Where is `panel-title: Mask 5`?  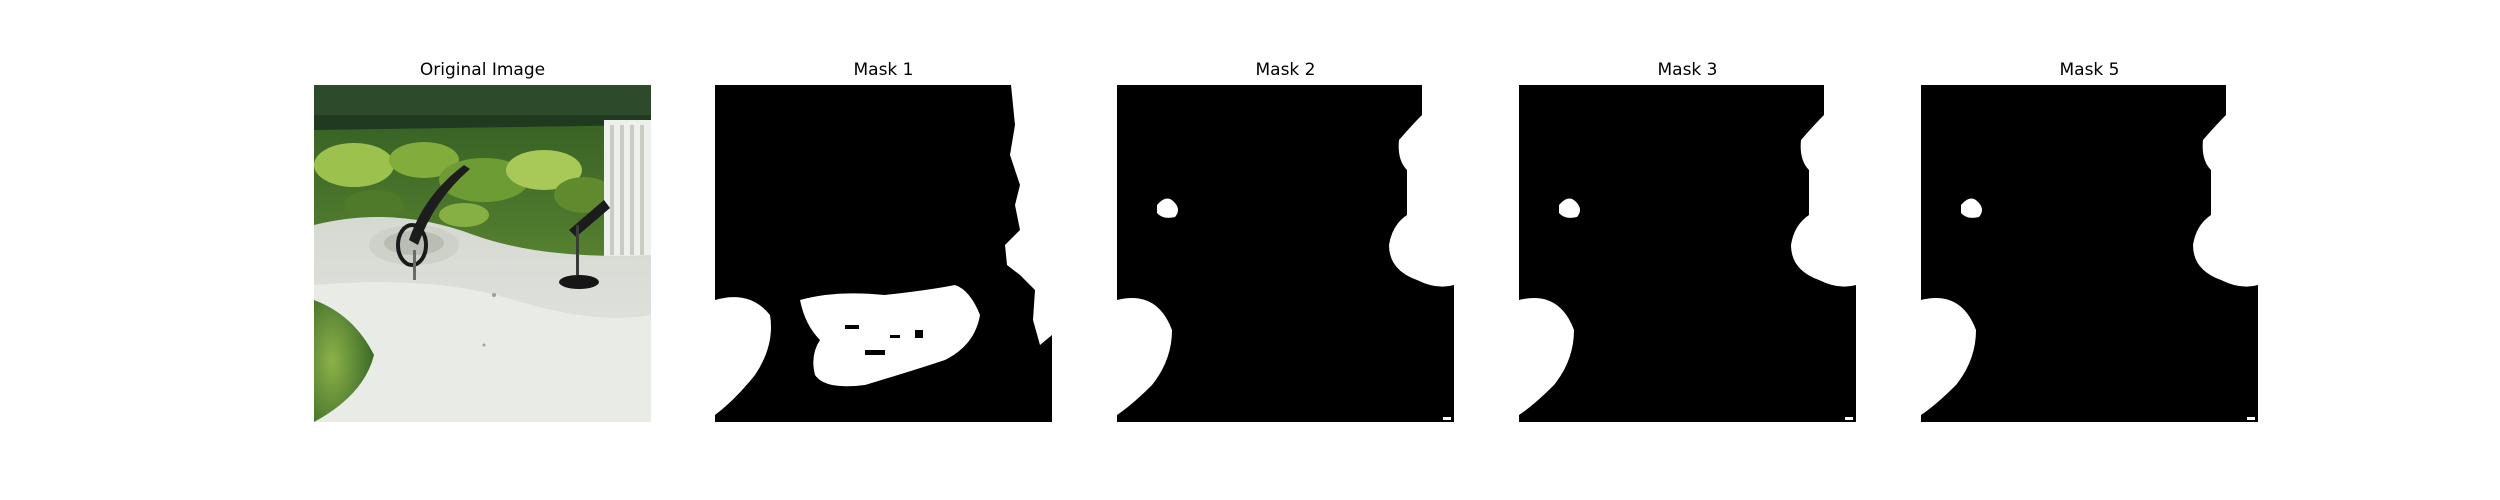 panel-title: Mask 5 is located at coordinates (2089, 70).